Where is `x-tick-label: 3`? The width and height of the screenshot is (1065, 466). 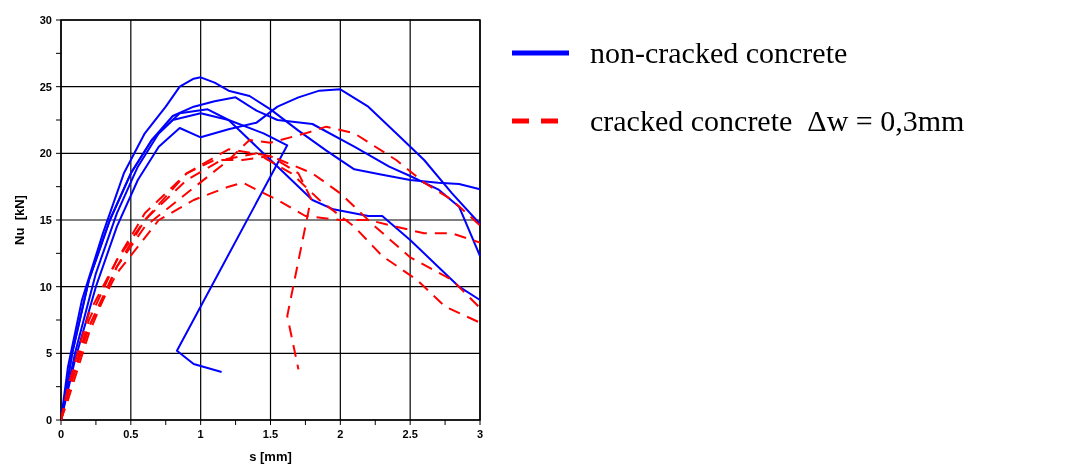
x-tick-label: 3 is located at coordinates (480, 434).